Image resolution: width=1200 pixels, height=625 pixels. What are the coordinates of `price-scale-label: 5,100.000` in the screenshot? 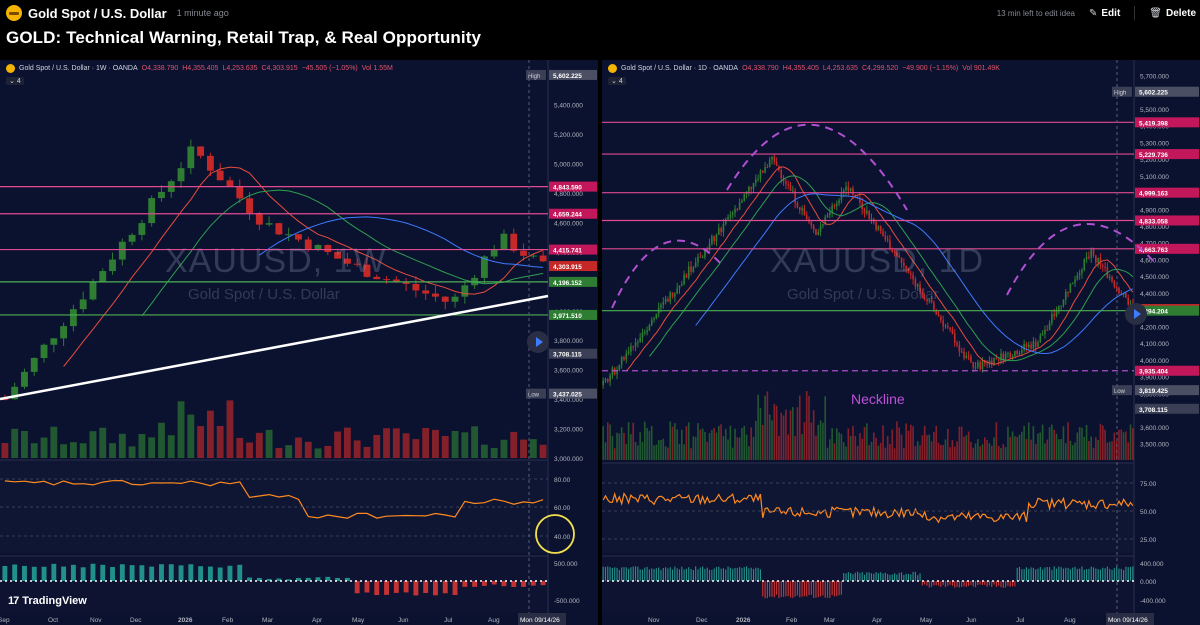 It's located at (1154, 177).